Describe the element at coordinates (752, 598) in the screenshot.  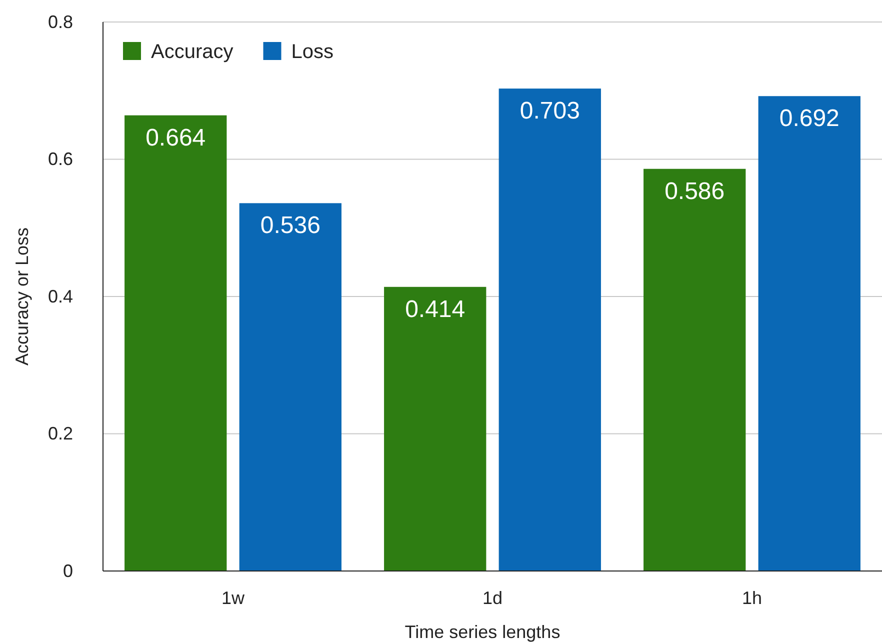
I see `x-tick-label: 1h` at that location.